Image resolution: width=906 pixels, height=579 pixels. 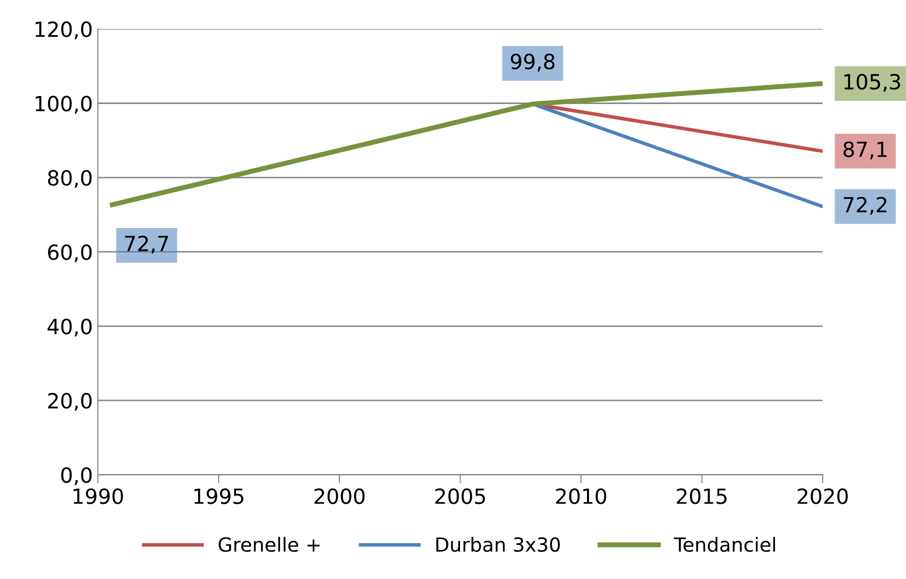 What do you see at coordinates (823, 496) in the screenshot?
I see `x-tick-label: 2020` at bounding box center [823, 496].